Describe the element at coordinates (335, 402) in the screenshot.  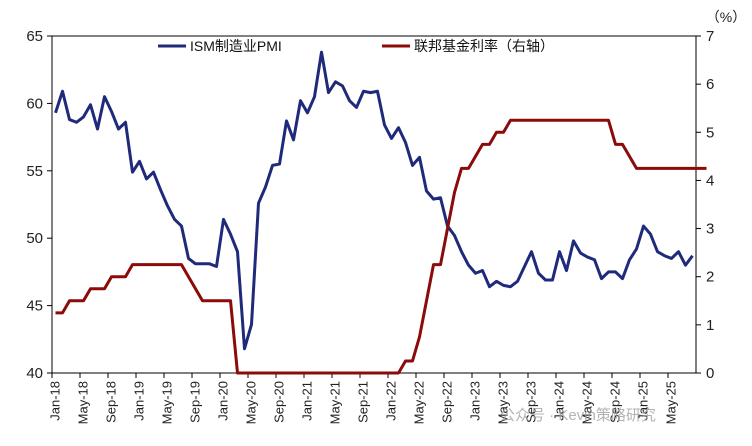
I see `x-tick-label: May-21` at that location.